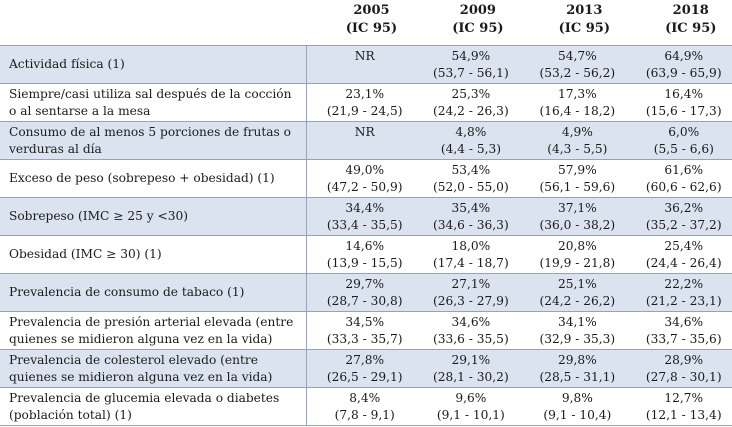 This screenshot has width=732, height=427. Describe the element at coordinates (577, 93) in the screenshot. I see `prevalence-value: 17,3%` at that location.